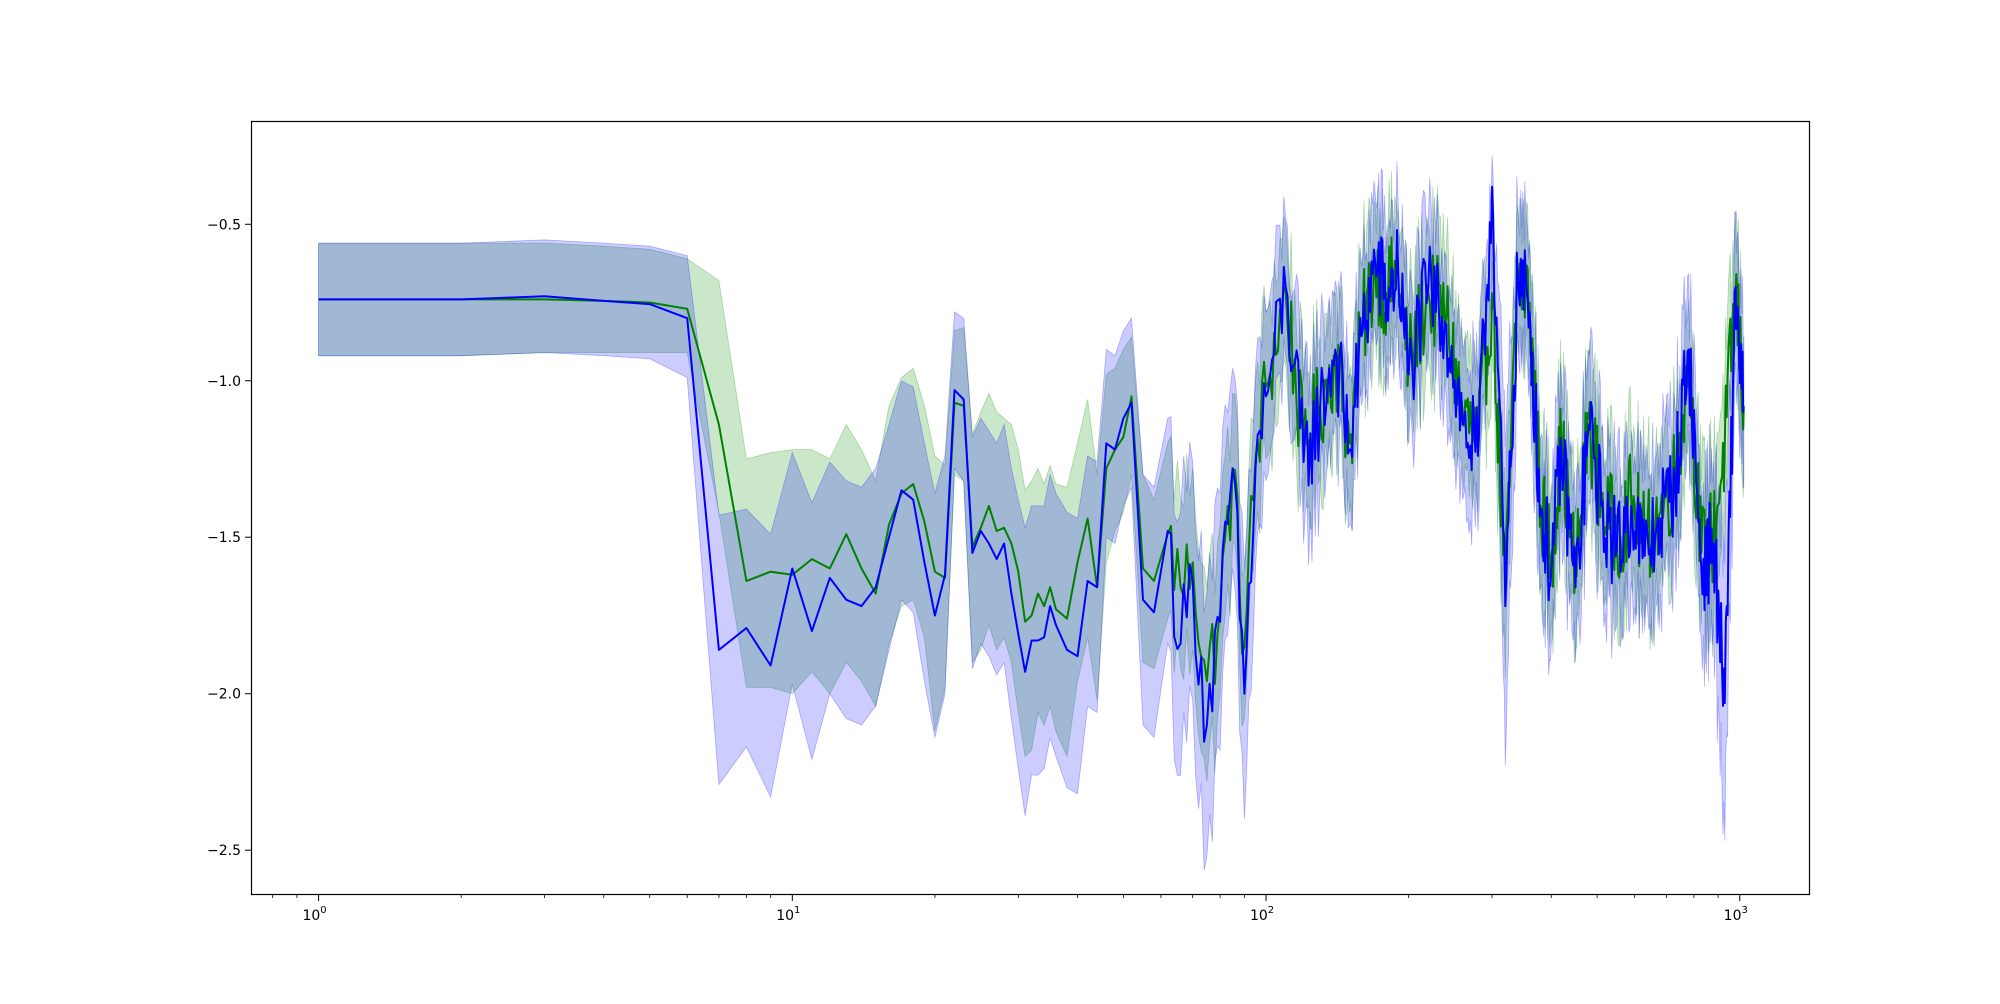 This screenshot has width=2000, height=1004. What do you see at coordinates (314, 914) in the screenshot?
I see `x-tick-label: 10⁰` at bounding box center [314, 914].